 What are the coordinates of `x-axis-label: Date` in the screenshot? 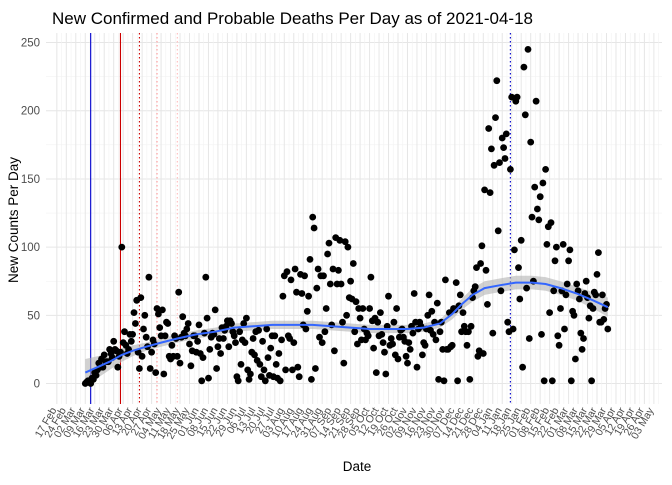 It's located at (357, 466).